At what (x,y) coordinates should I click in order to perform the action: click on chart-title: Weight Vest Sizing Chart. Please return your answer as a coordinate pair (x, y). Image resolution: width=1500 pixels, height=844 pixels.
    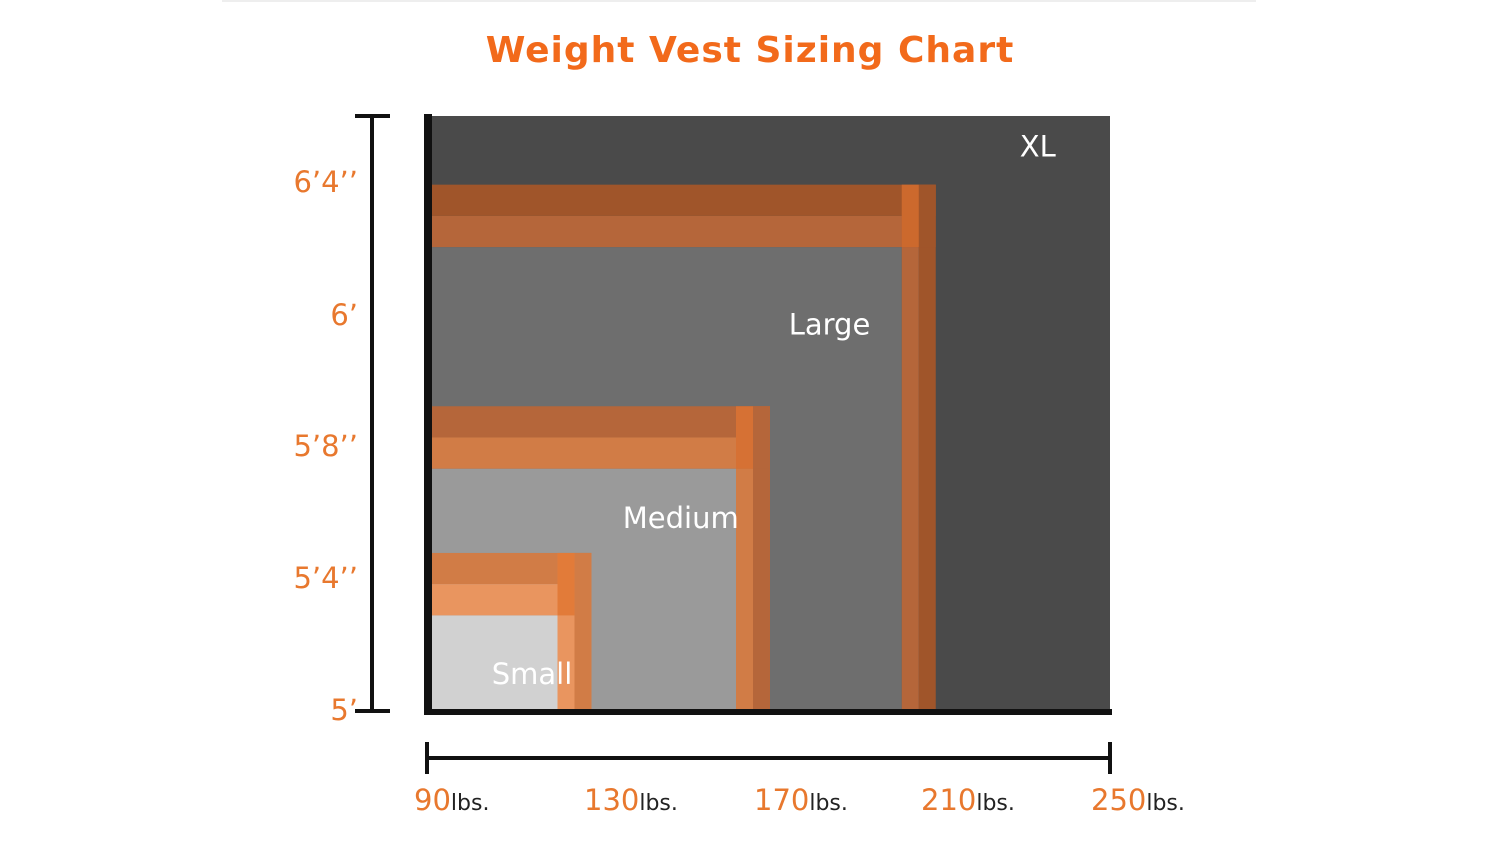
    Looking at the image, I should click on (750, 50).